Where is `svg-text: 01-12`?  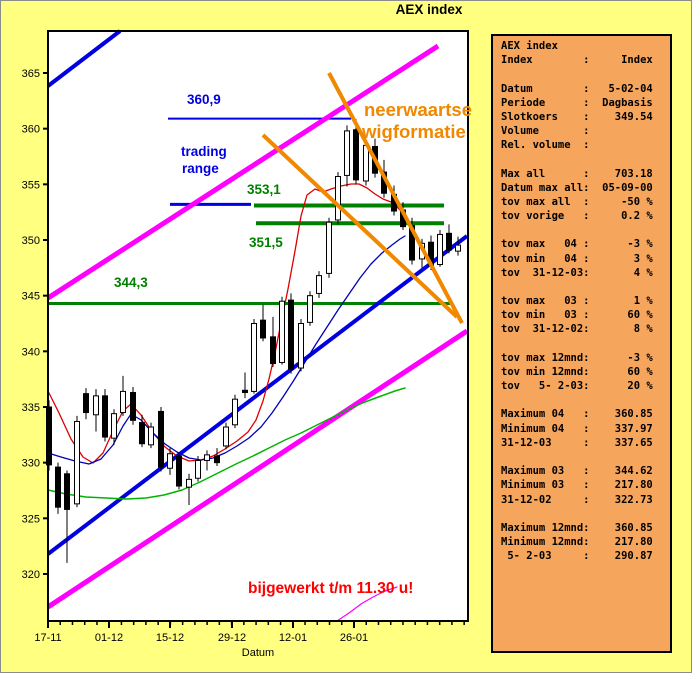 svg-text: 01-12 is located at coordinates (109, 638).